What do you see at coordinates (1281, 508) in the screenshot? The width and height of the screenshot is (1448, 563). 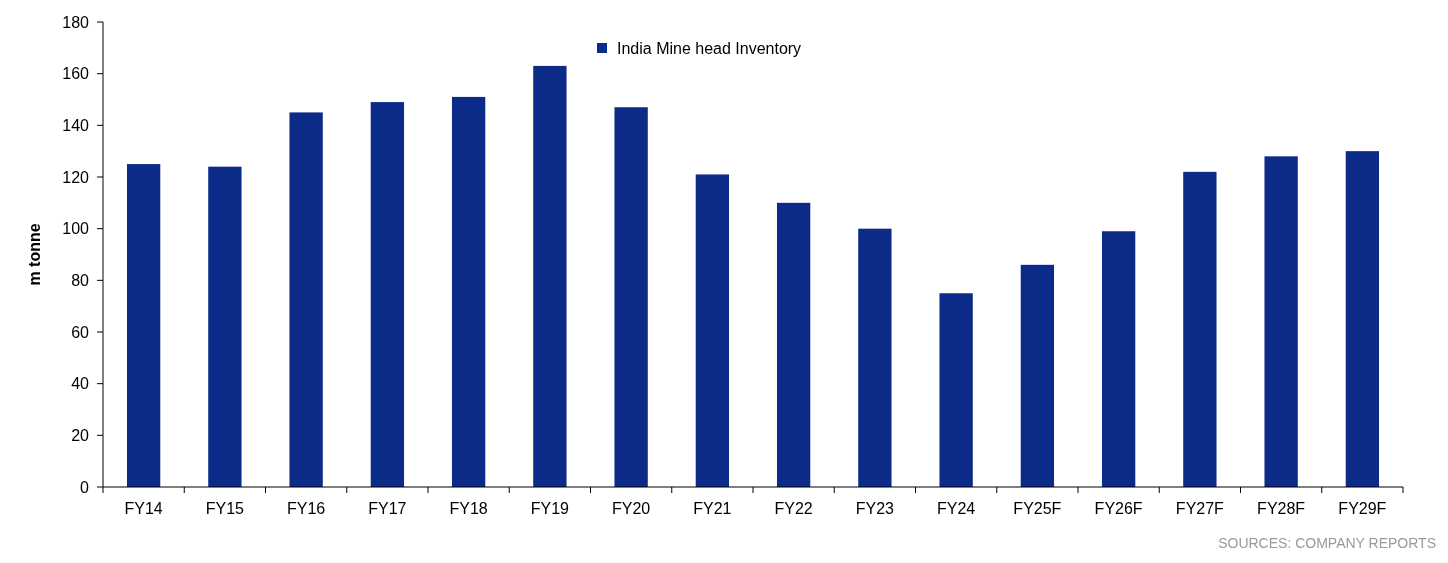 I see `x-tick-label: FY28F` at bounding box center [1281, 508].